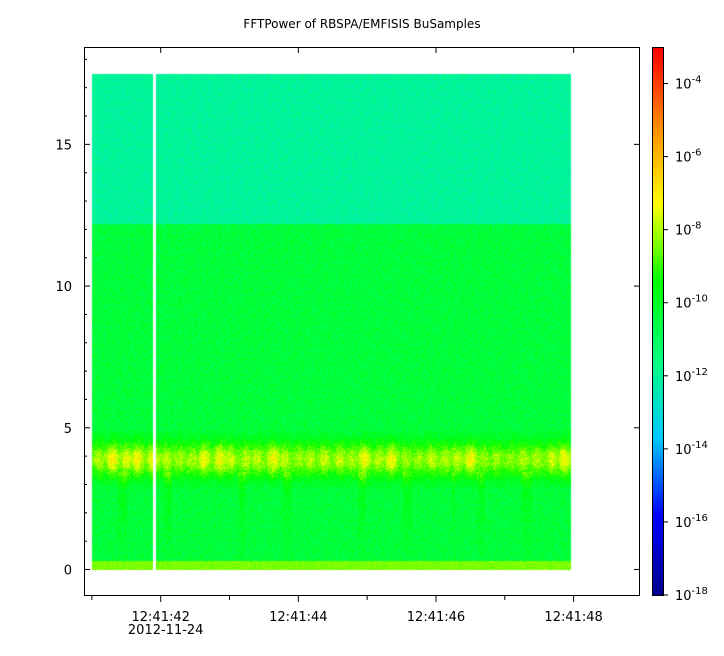  Describe the element at coordinates (63, 145) in the screenshot. I see `y-tick-label: 15` at that location.